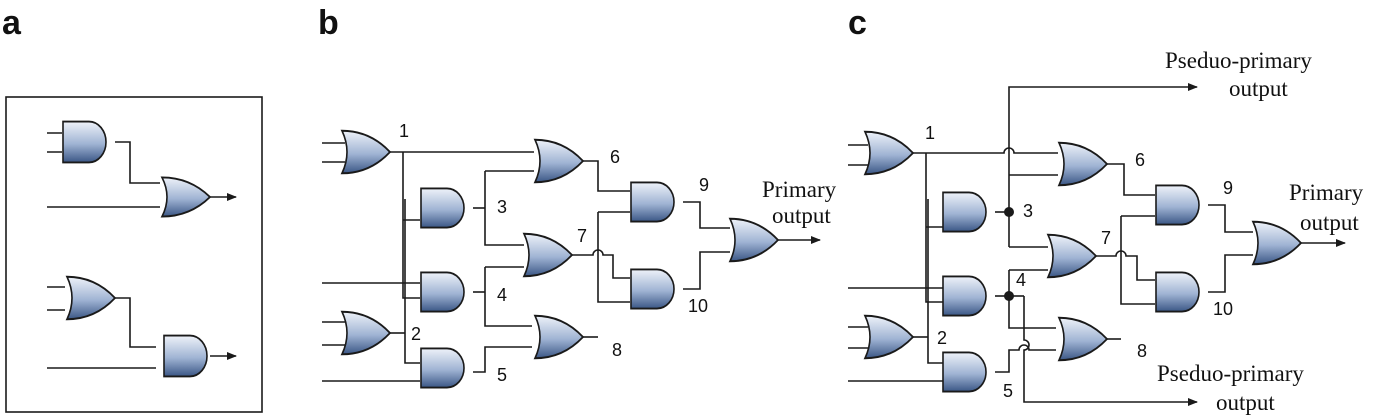 Image resolution: width=1387 pixels, height=420 pixels. Describe the element at coordinates (1326, 192) in the screenshot. I see `panel-c-primary-output-label: Primary` at that location.